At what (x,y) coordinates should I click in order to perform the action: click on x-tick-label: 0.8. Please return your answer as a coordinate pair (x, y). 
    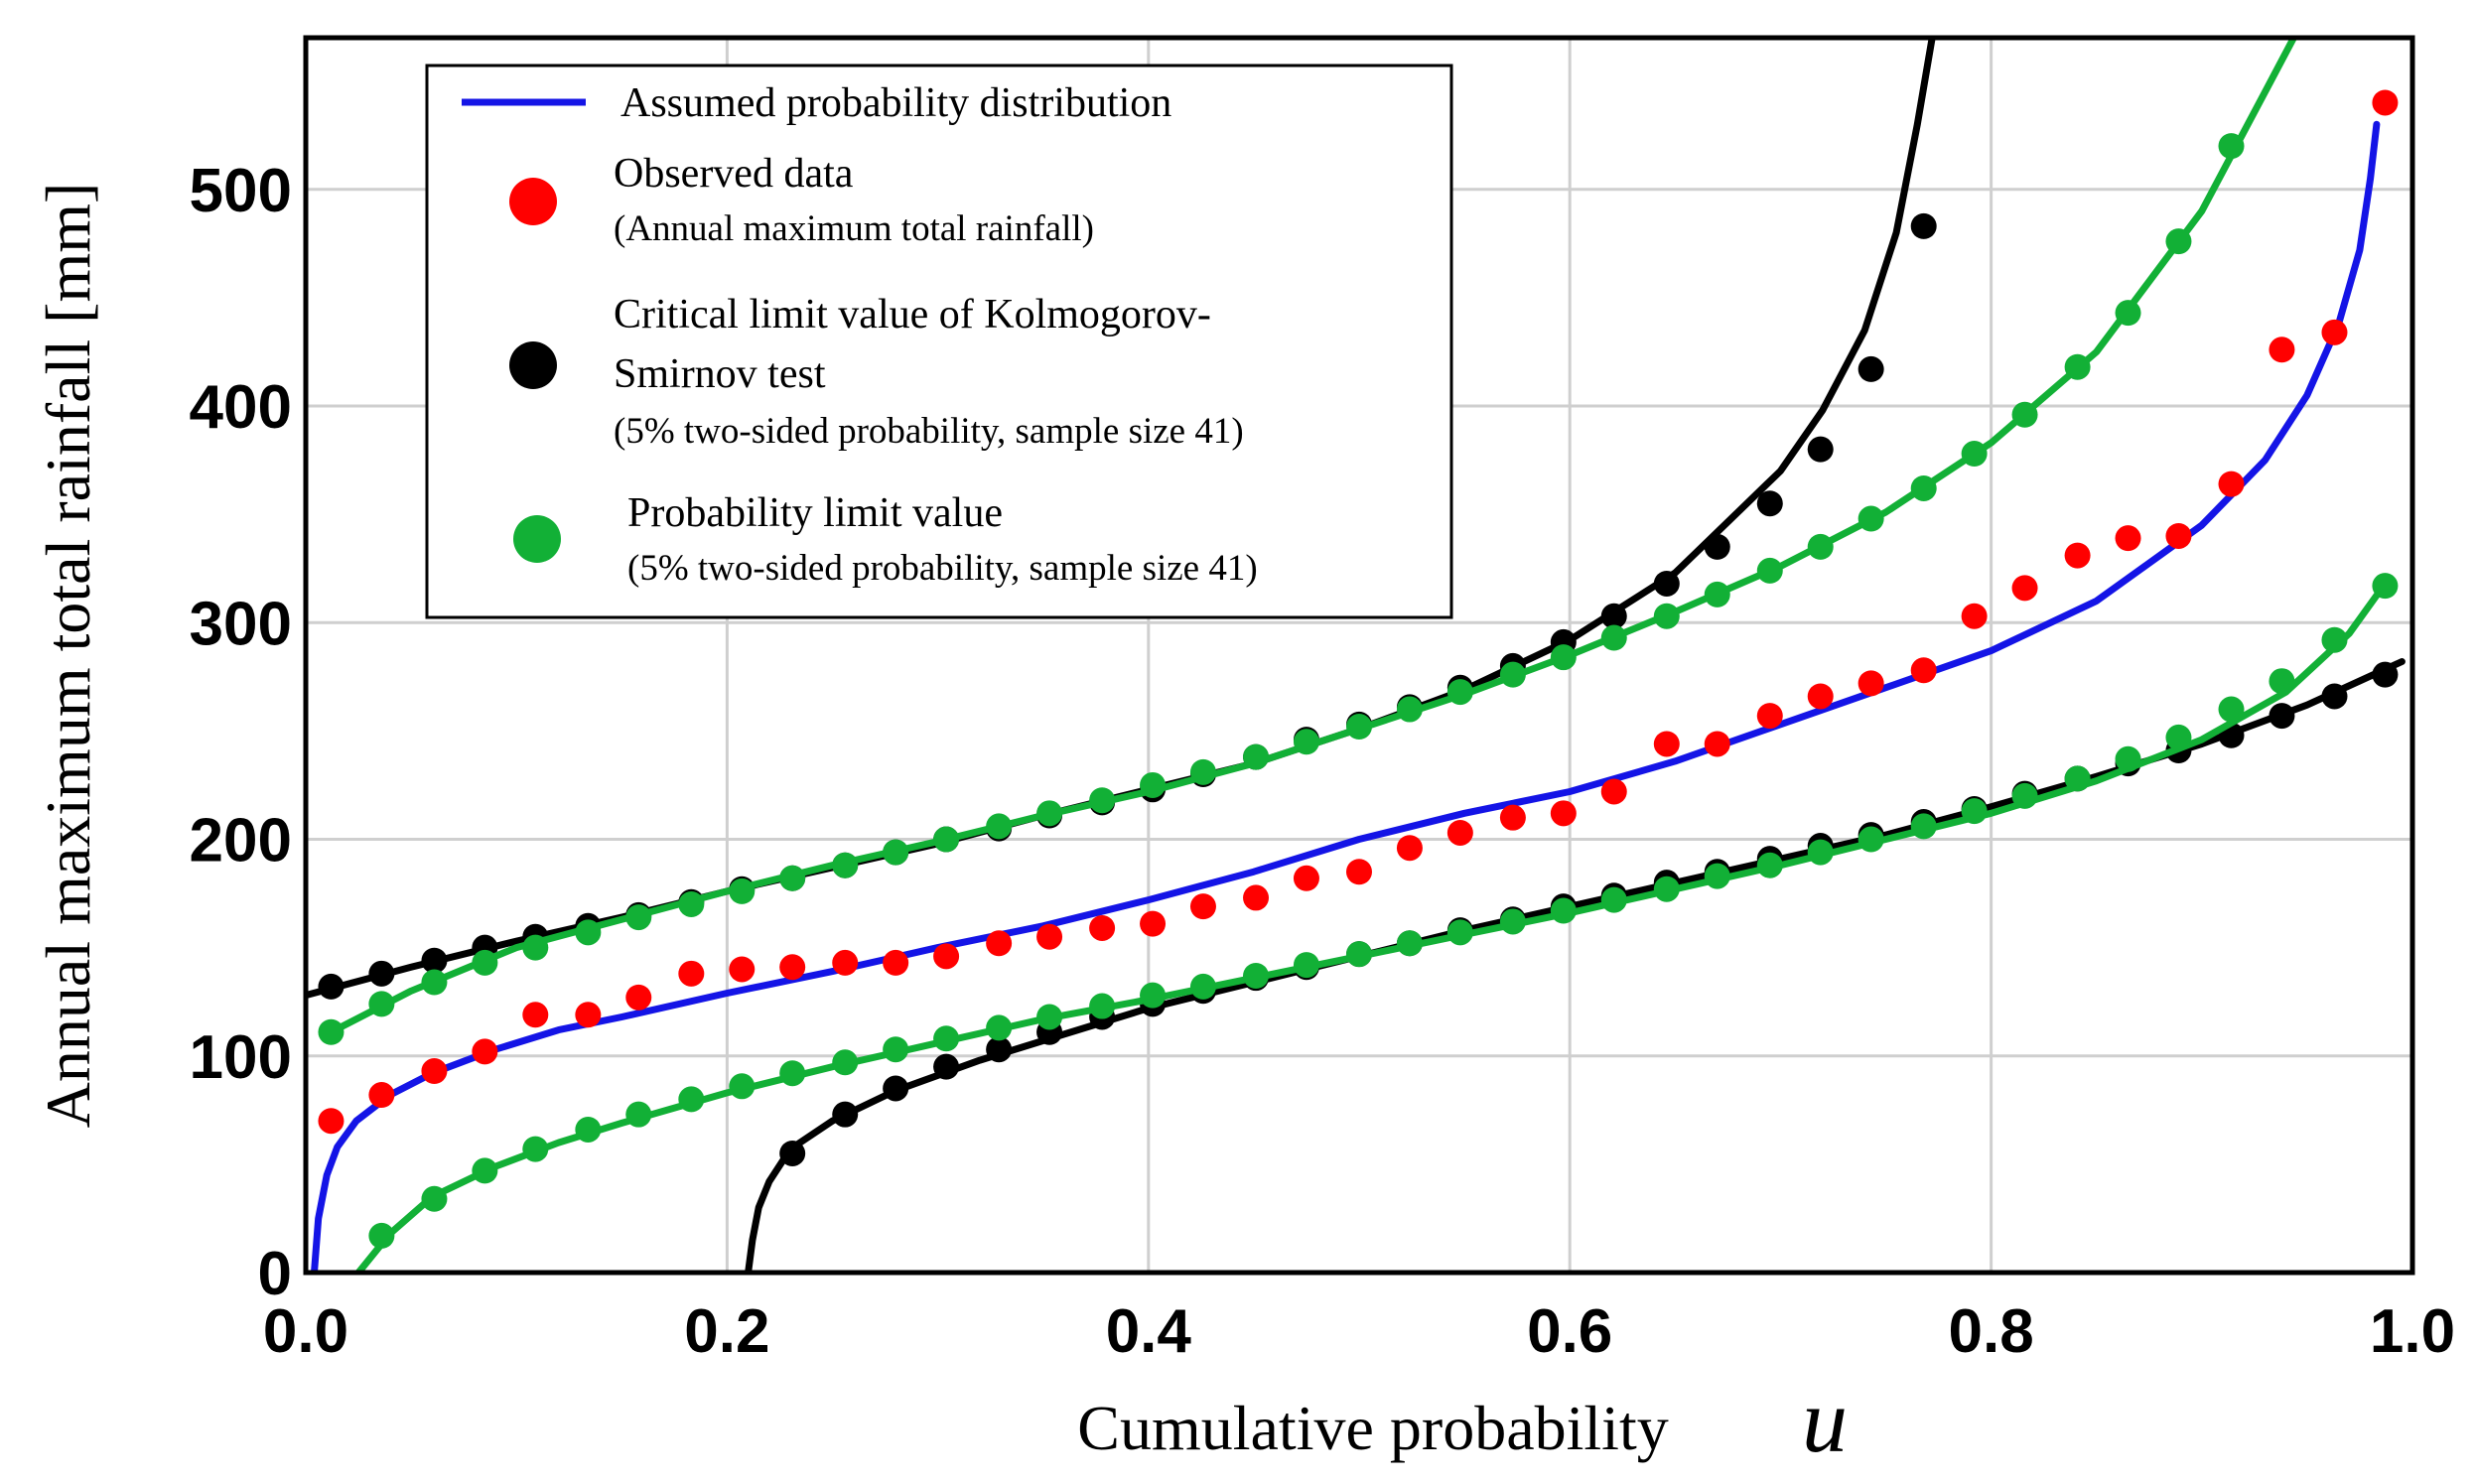
    Looking at the image, I should click on (1991, 1331).